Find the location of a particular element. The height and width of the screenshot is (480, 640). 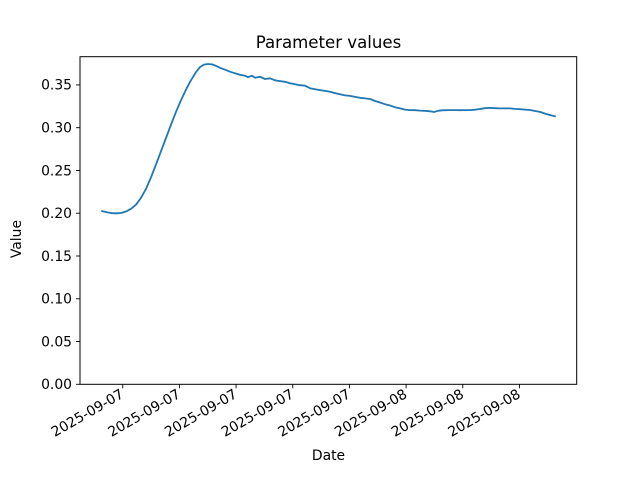

y-tick-label: 0.10 is located at coordinates (56, 300).